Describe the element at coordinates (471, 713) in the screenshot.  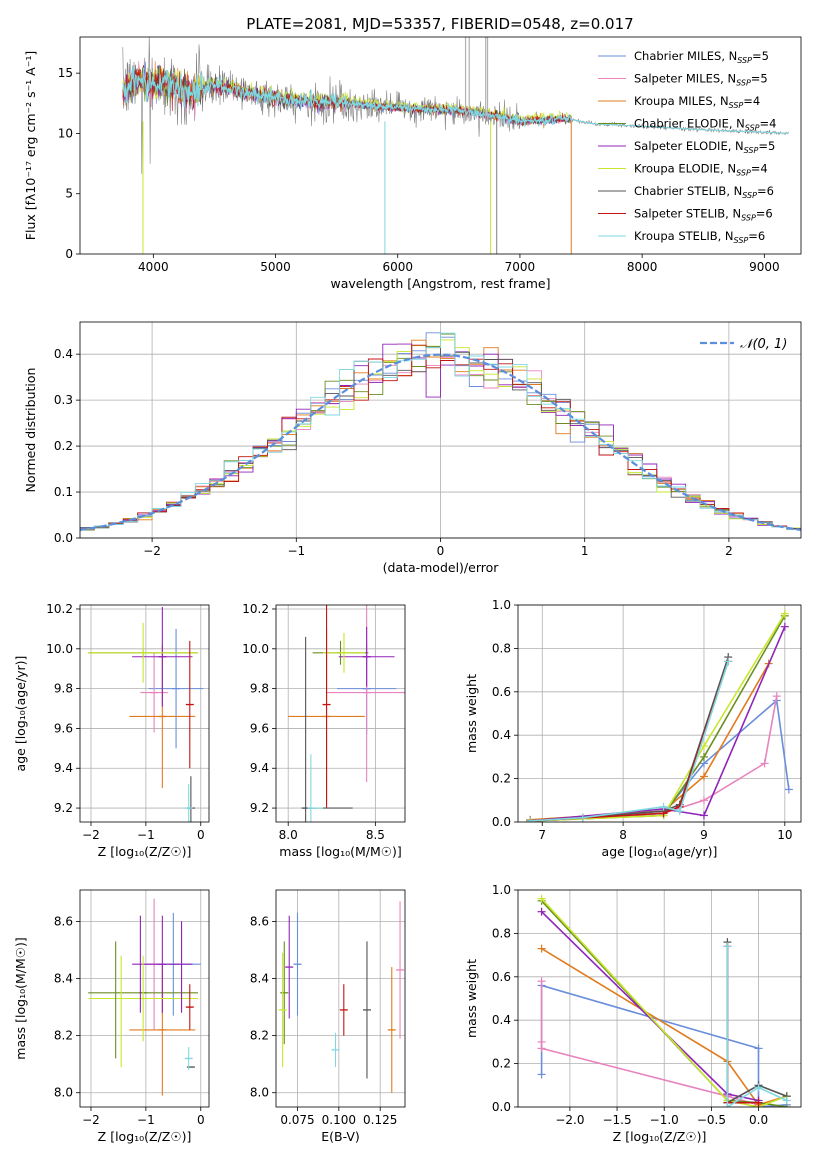
I see `mass_weight_vs_age-ylabel: mass weight` at that location.